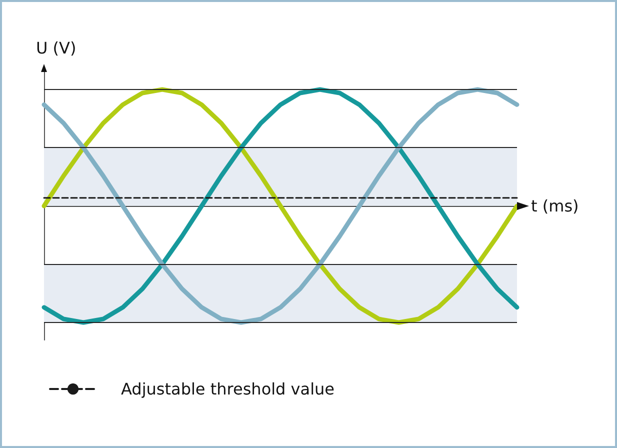 The height and width of the screenshot is (448, 617). Describe the element at coordinates (56, 48) in the screenshot. I see `y-axis-title: U (V)` at that location.